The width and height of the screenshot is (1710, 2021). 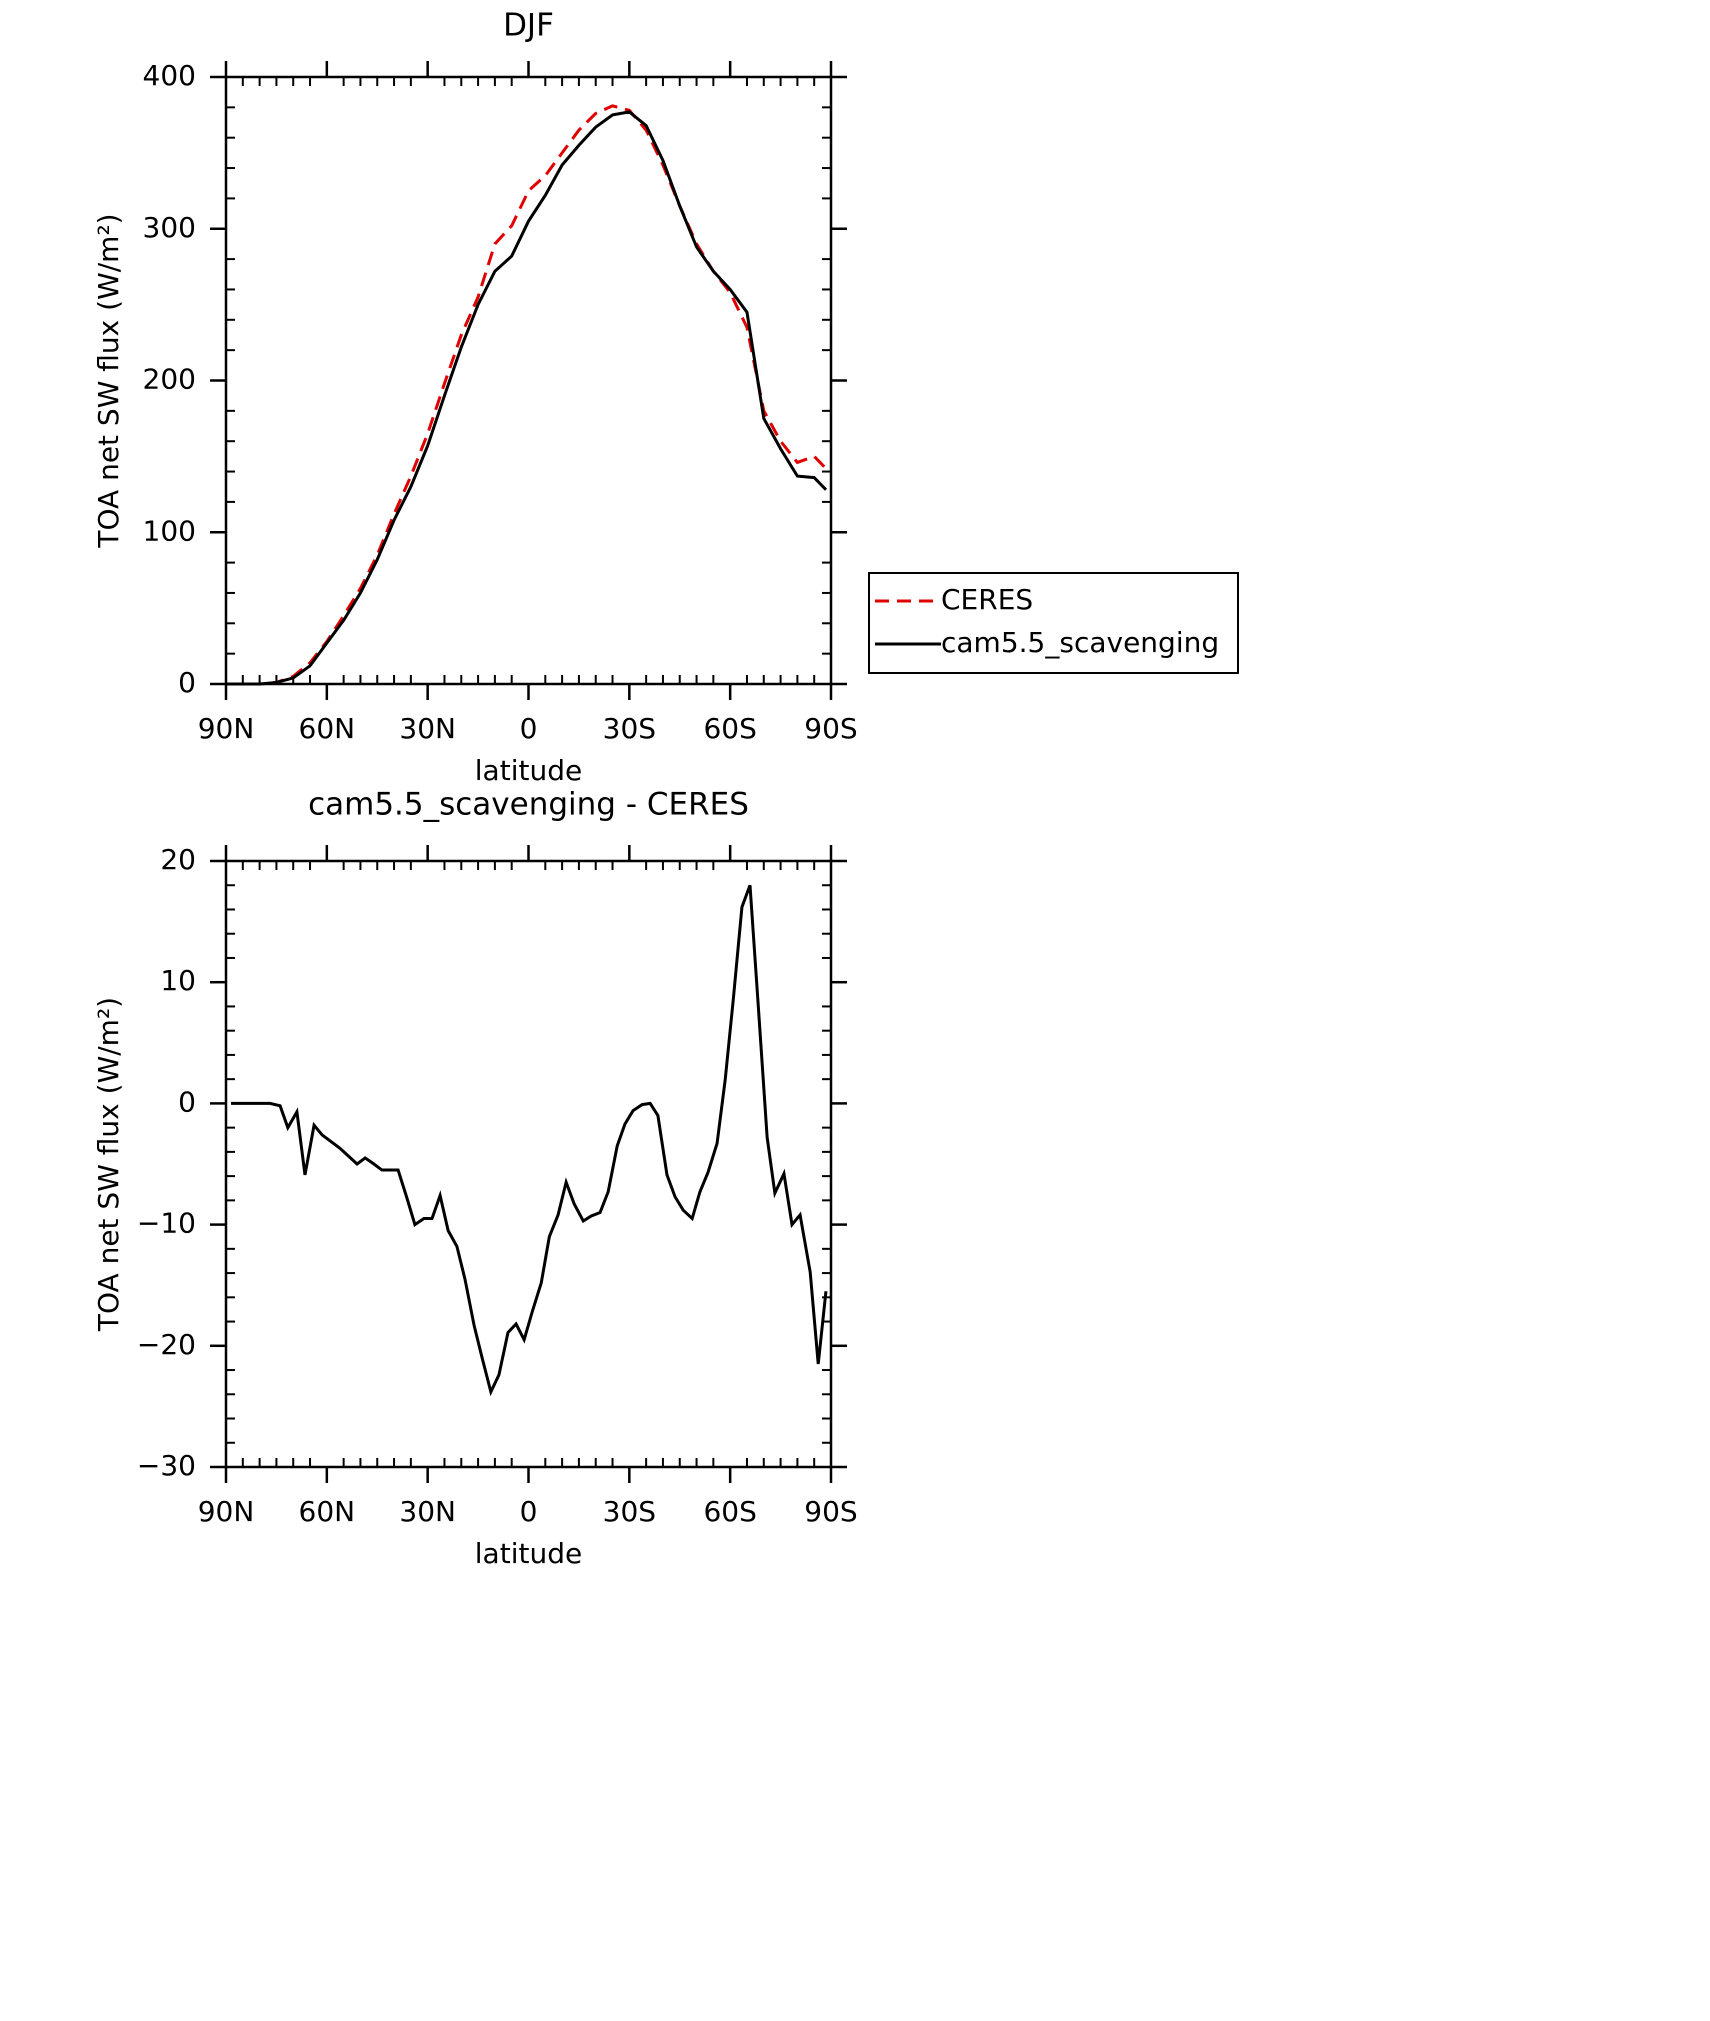 I want to click on legend-label: cam5.5_scavenging, so click(x=1080, y=642).